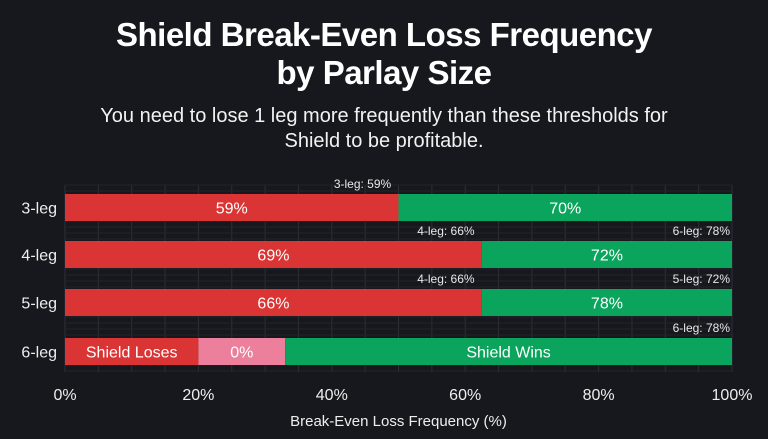 The image size is (768, 439). Describe the element at coordinates (39, 353) in the screenshot. I see `category-label: 6-leg` at that location.